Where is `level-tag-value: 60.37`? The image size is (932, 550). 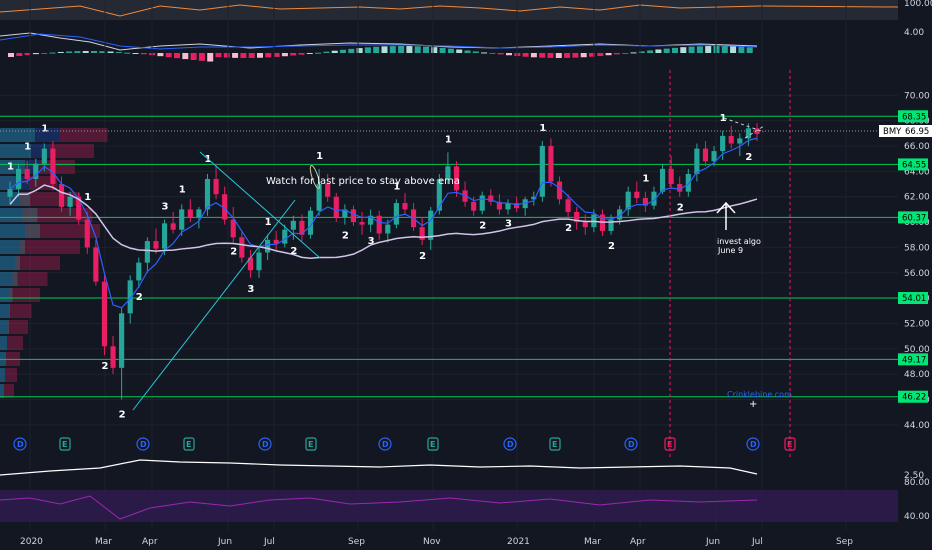 level-tag-value: 60.37 is located at coordinates (914, 218).